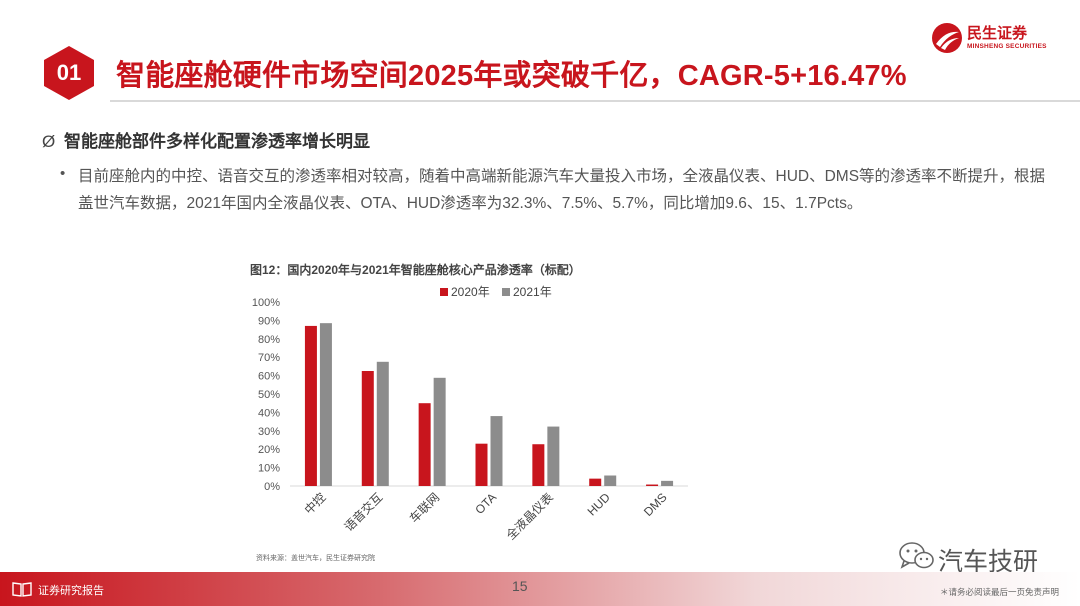  I want to click on subtitle-text: 智能座舱部件多样化配置渗透率增长明显, so click(217, 141).